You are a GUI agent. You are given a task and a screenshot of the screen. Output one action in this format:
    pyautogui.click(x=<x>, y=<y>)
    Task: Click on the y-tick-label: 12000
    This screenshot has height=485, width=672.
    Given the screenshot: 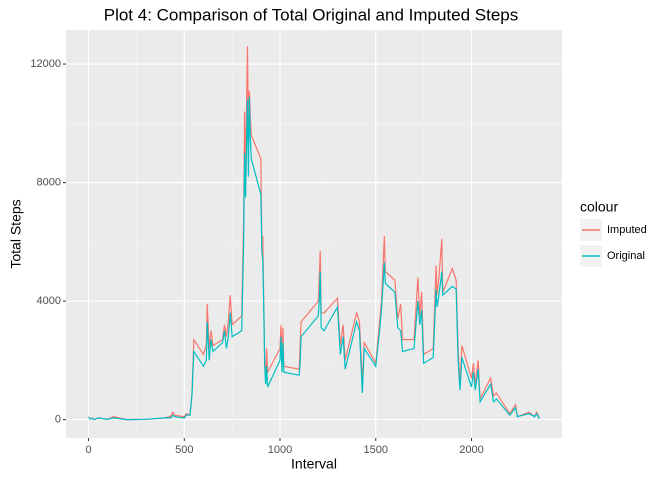 What is the action you would take?
    pyautogui.click(x=45, y=64)
    